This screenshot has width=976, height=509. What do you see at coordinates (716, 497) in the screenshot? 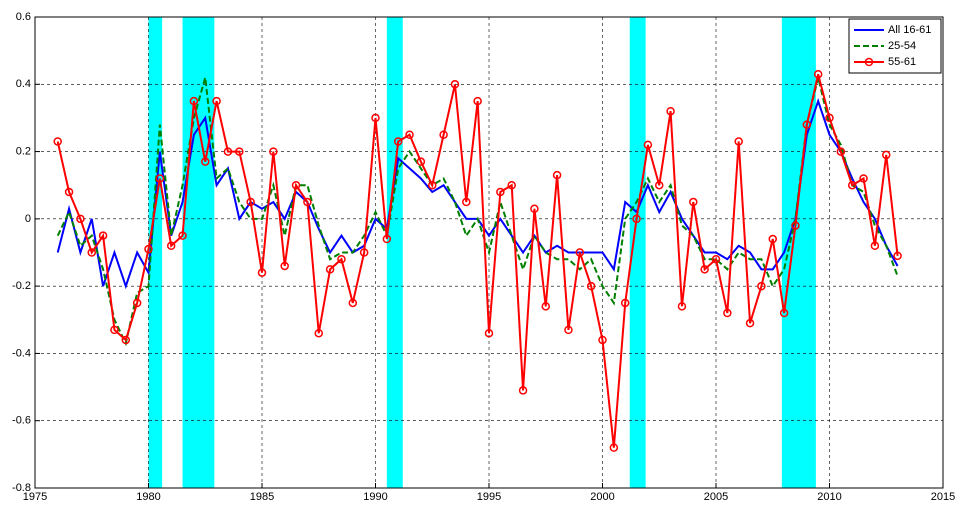
I see `x-tick-label: 2005` at bounding box center [716, 497].